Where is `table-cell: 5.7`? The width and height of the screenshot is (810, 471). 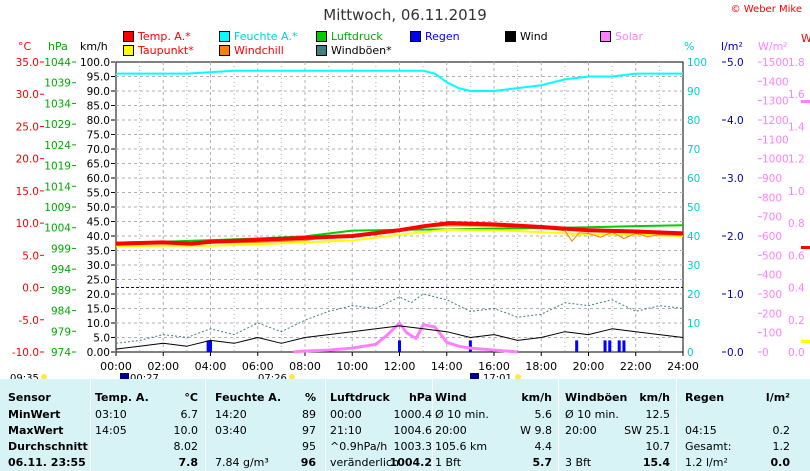
table-cell: 5.7 is located at coordinates (542, 462).